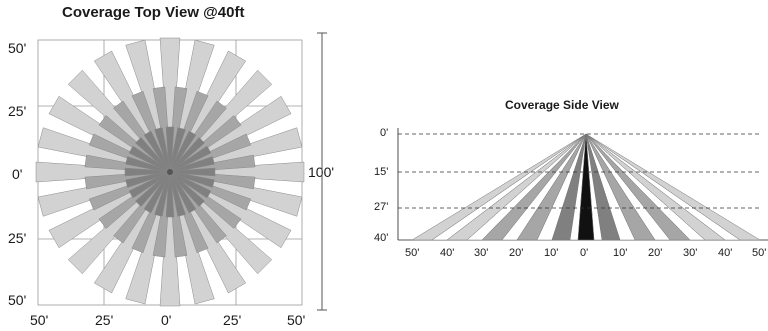 The image size is (768, 331). I want to click on top-bottom-label-50-right: 50', so click(296, 320).